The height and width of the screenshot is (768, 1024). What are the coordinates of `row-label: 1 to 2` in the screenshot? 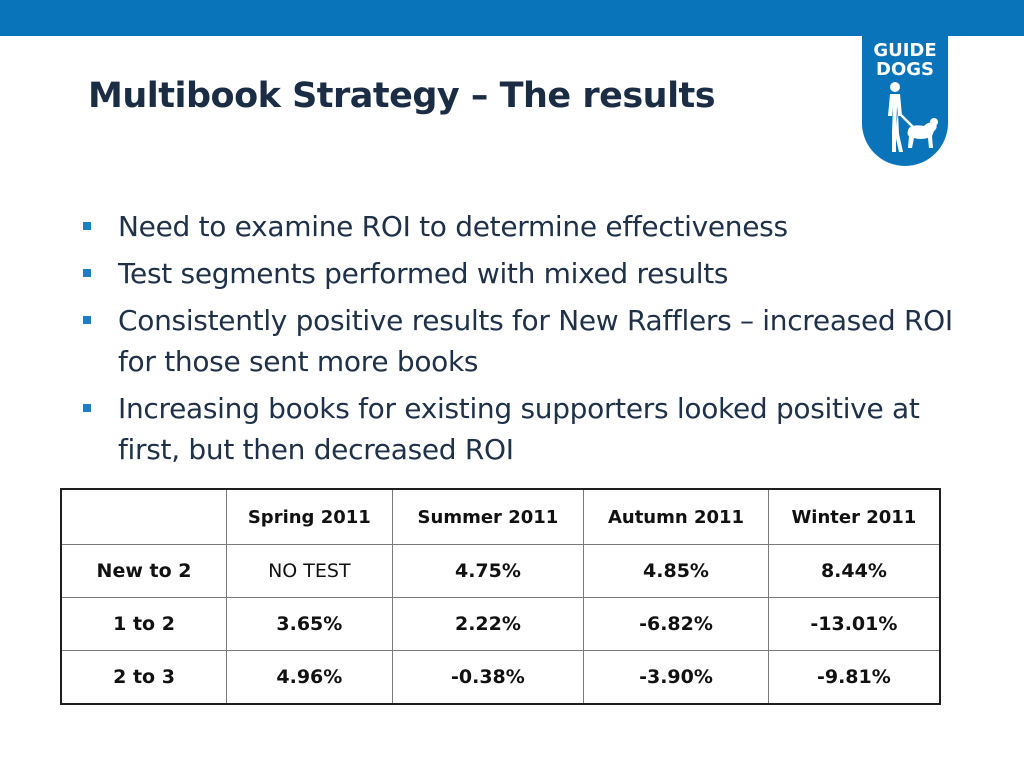 It's located at (144, 624).